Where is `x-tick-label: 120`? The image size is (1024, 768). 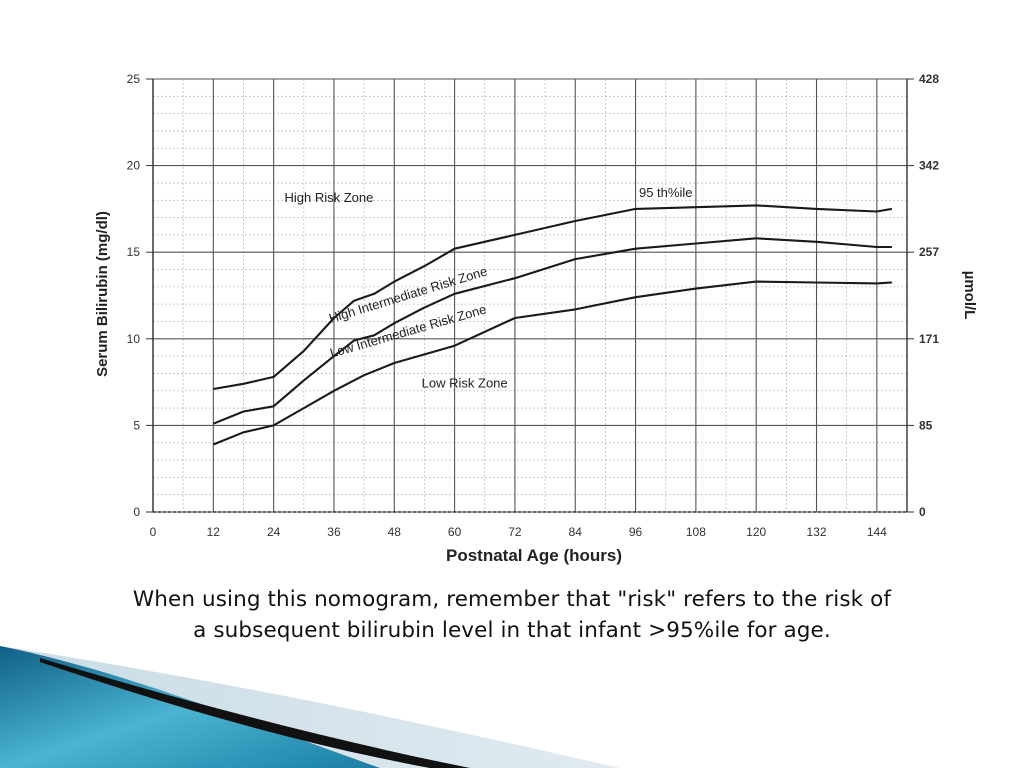 x-tick-label: 120 is located at coordinates (756, 532).